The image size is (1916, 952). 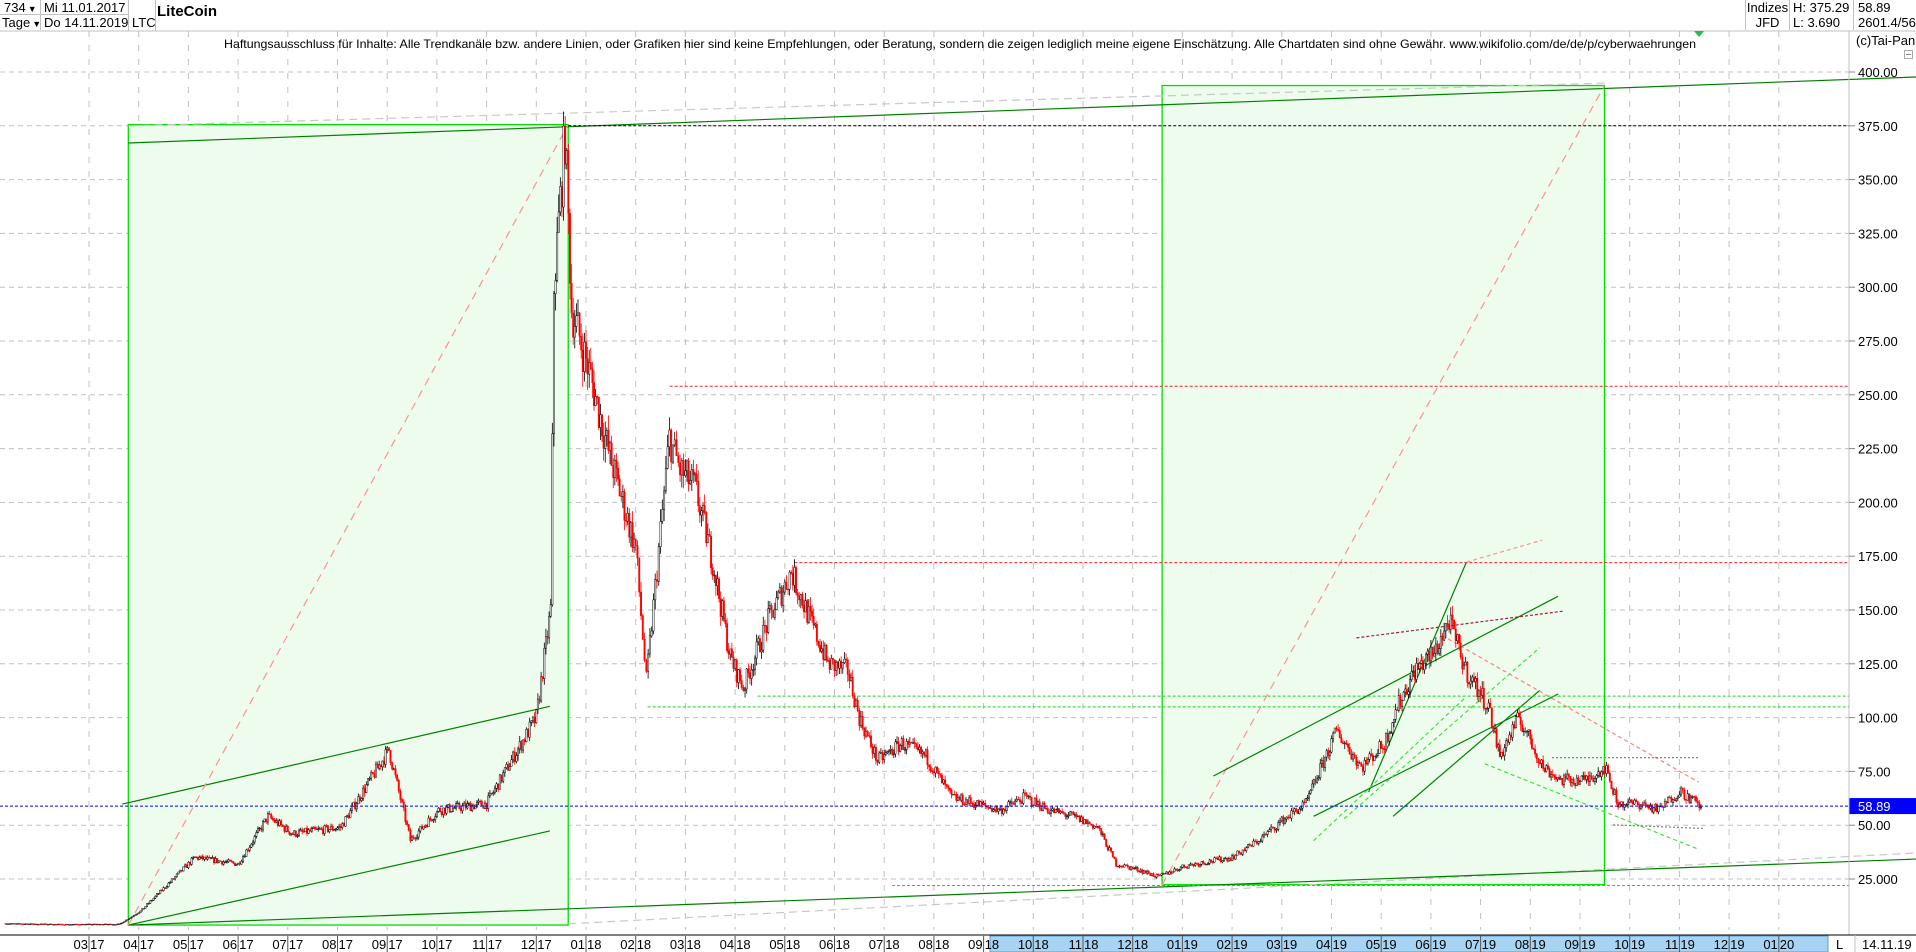 What do you see at coordinates (1409, 943) in the screenshot?
I see `visible-range-highlight` at bounding box center [1409, 943].